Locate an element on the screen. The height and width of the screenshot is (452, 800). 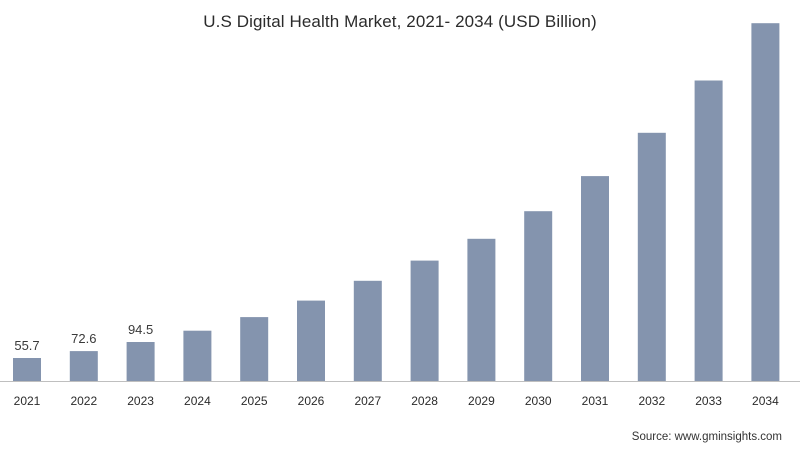
bar-2030 is located at coordinates (538, 296).